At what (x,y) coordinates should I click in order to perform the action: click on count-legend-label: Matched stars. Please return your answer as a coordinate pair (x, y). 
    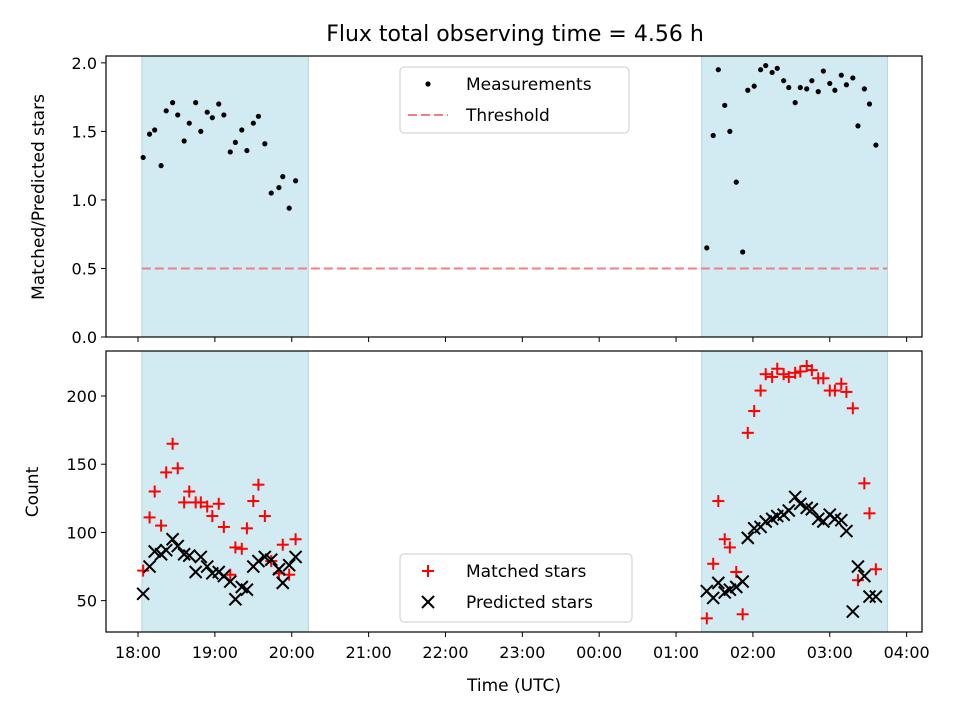
    Looking at the image, I should click on (526, 572).